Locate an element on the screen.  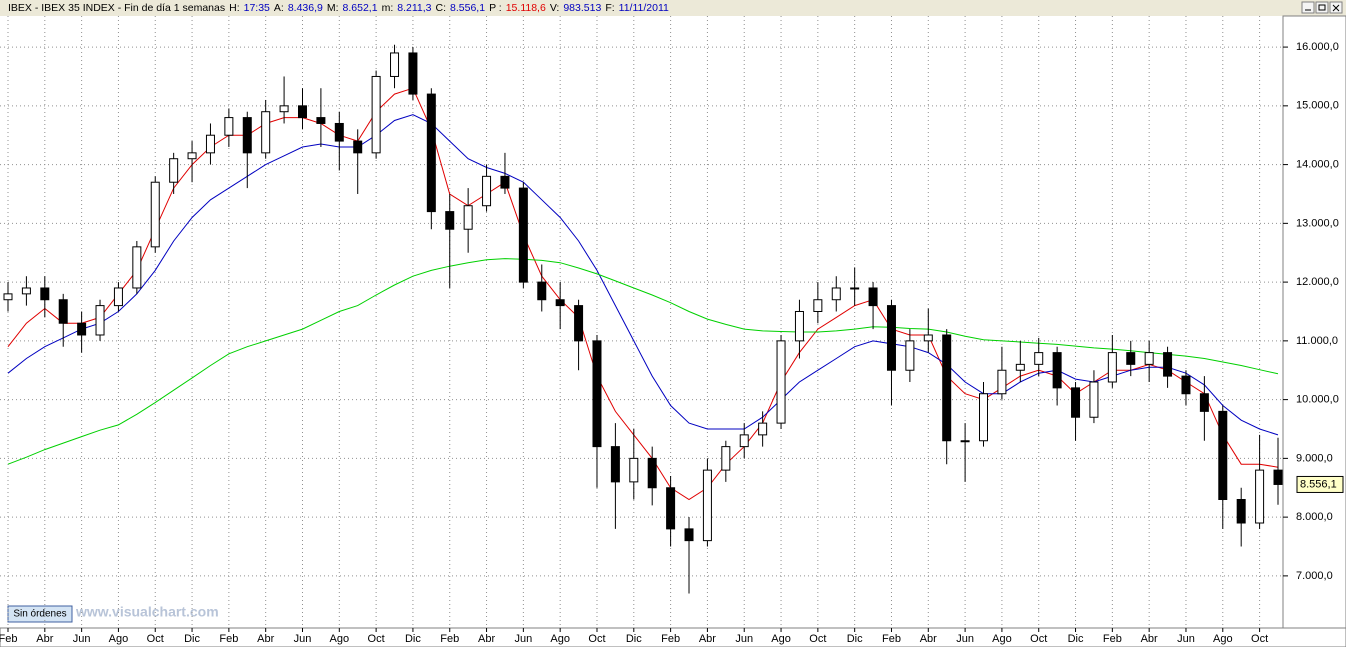
minimize-button is located at coordinates (1308, 7).